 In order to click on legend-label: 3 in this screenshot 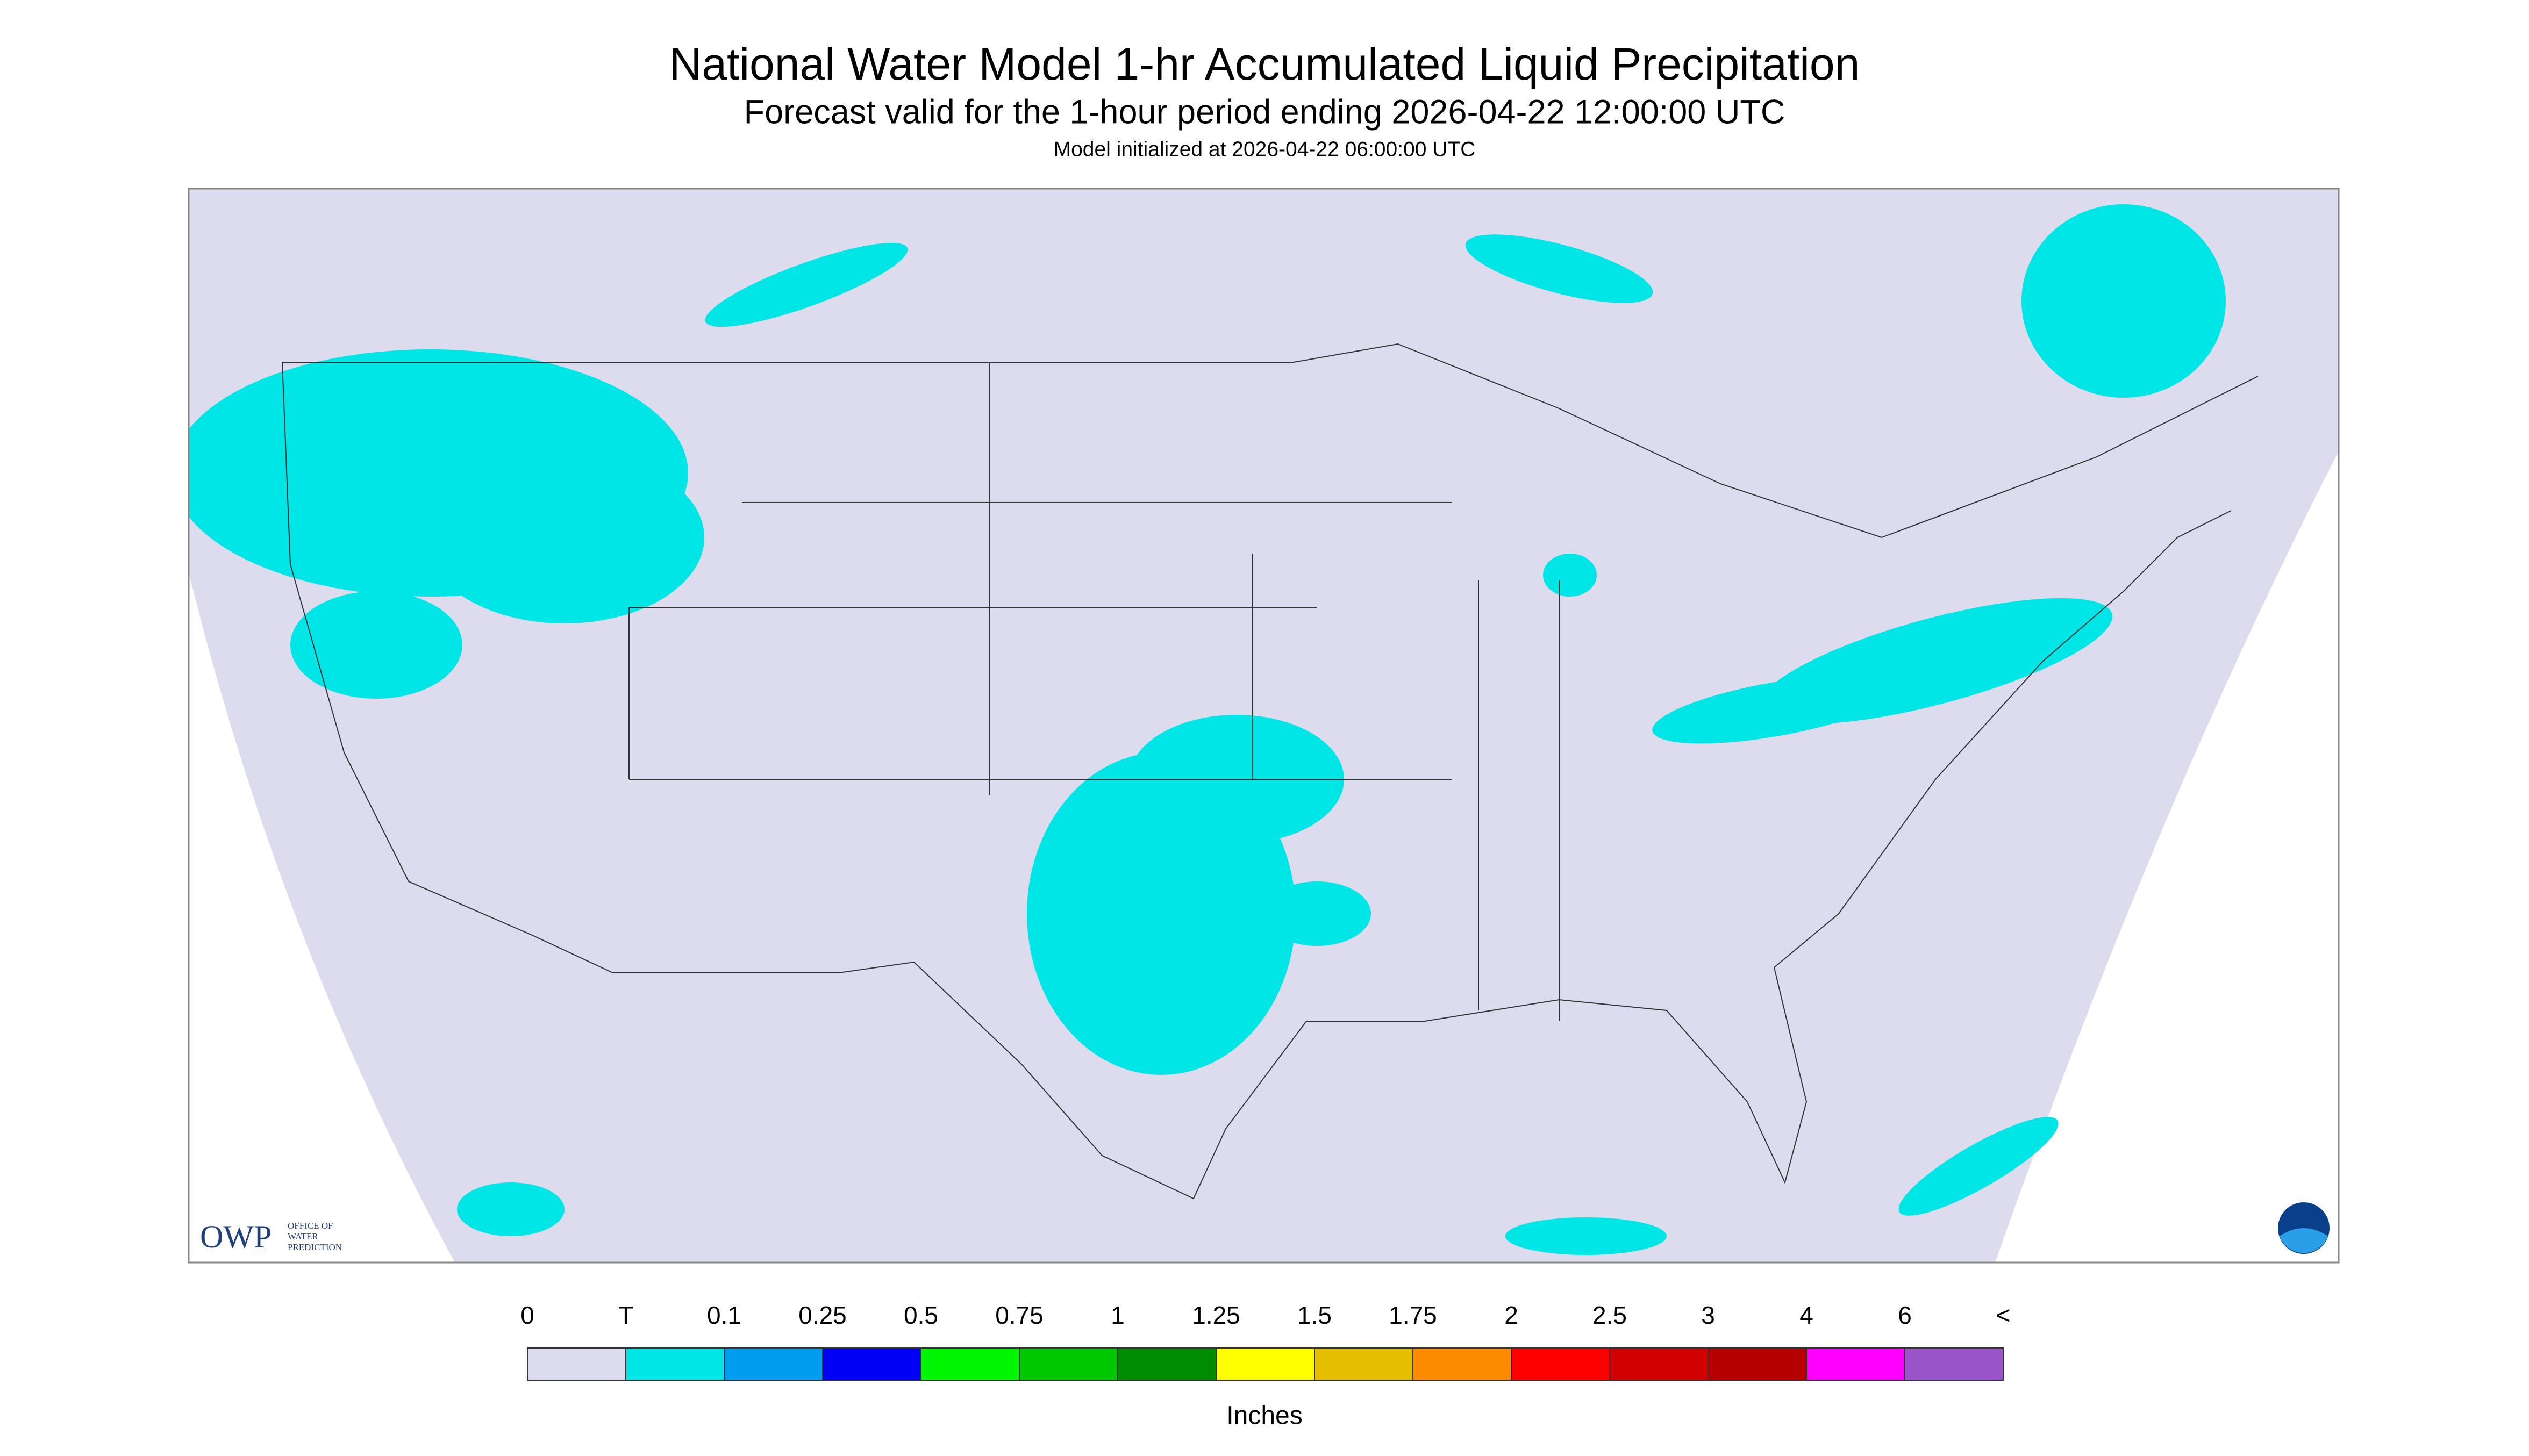, I will do `click(1708, 1315)`.